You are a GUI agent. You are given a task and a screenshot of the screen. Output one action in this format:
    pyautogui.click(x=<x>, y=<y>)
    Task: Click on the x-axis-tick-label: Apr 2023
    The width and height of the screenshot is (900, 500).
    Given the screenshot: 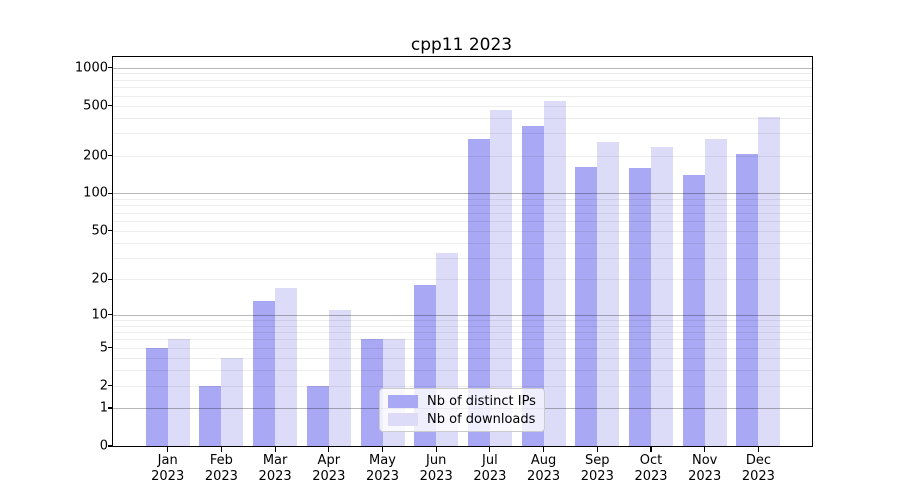 What is the action you would take?
    pyautogui.click(x=329, y=469)
    